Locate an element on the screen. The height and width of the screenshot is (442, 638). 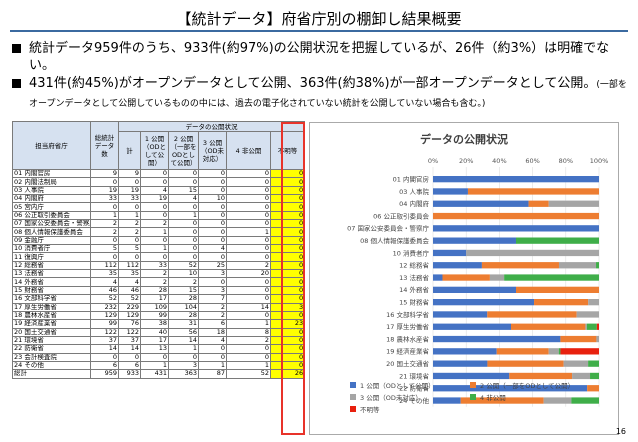
value-cell-sum: 19 is located at coordinates (129, 190).